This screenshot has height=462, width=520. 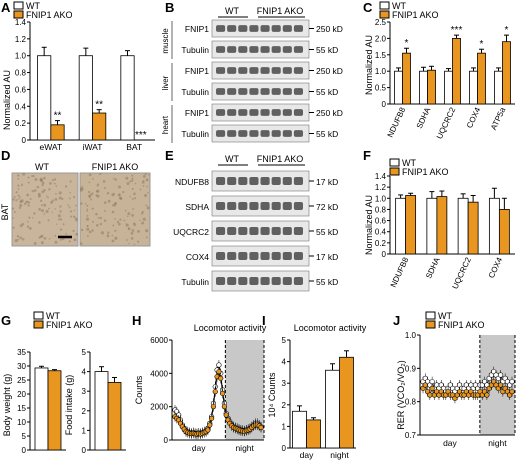 What do you see at coordinates (482, 44) in the screenshot?
I see `significance-mark: *` at bounding box center [482, 44].